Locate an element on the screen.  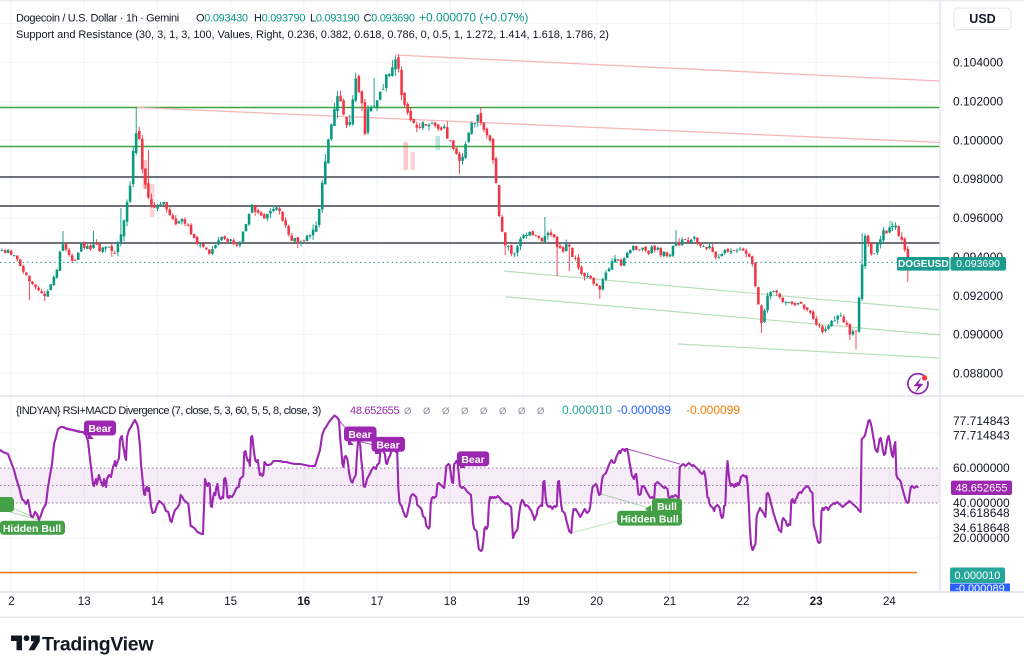
svg-text: 13 is located at coordinates (84, 602).